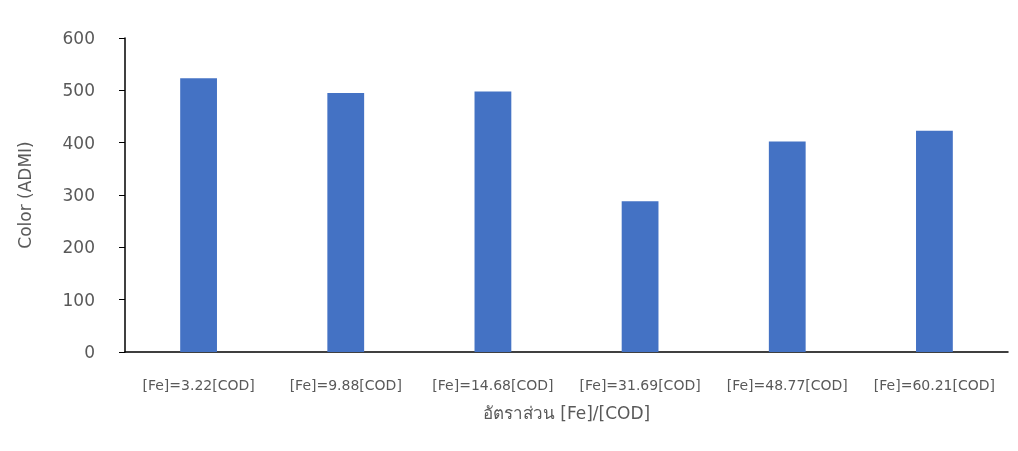 This screenshot has height=451, width=1018. Describe the element at coordinates (640, 385) in the screenshot. I see `x-tick-label: [Fe]=31.69[COD]` at that location.